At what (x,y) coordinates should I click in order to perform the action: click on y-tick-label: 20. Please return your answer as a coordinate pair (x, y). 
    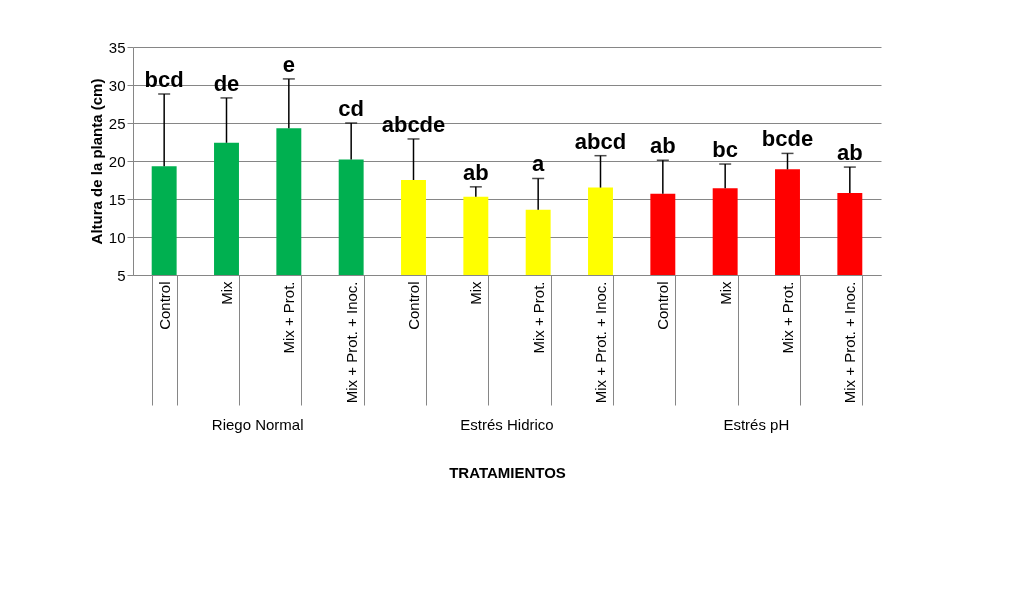
    Looking at the image, I should click on (117, 161).